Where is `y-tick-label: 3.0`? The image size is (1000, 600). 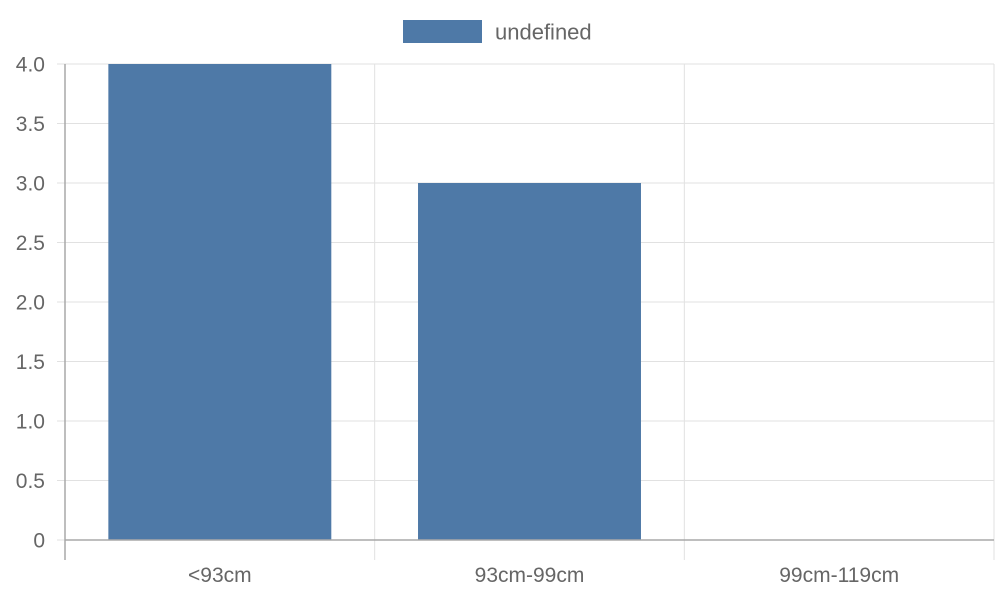 y-tick-label: 3.0 is located at coordinates (30, 184).